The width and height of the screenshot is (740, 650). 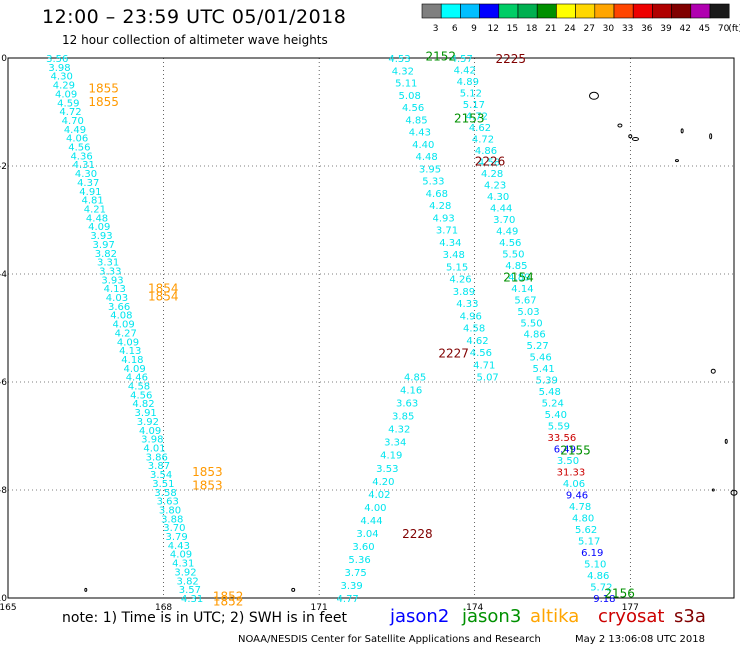 What do you see at coordinates (399, 59) in the screenshot?
I see `swh-value: 4.53` at bounding box center [399, 59].